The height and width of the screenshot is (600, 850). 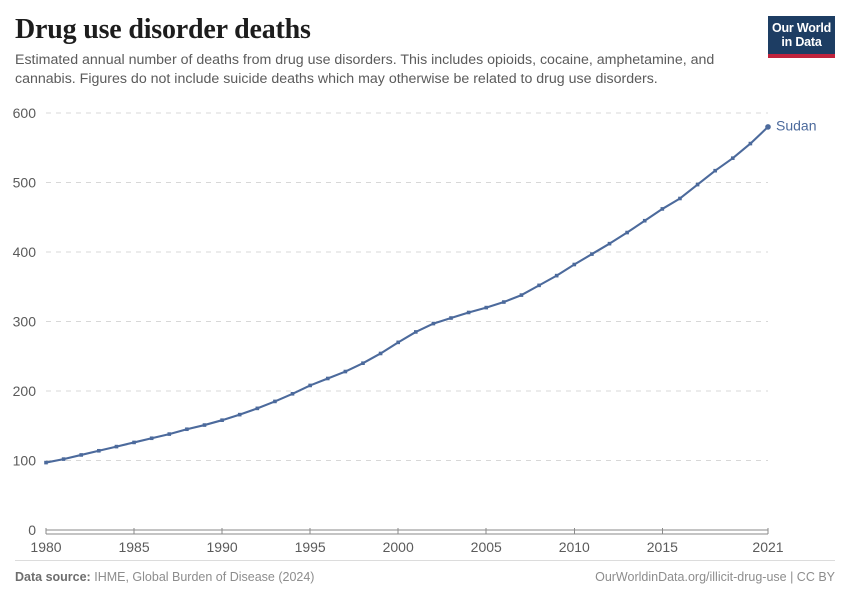 What do you see at coordinates (32, 530) in the screenshot?
I see `y-tick-label: 0` at bounding box center [32, 530].